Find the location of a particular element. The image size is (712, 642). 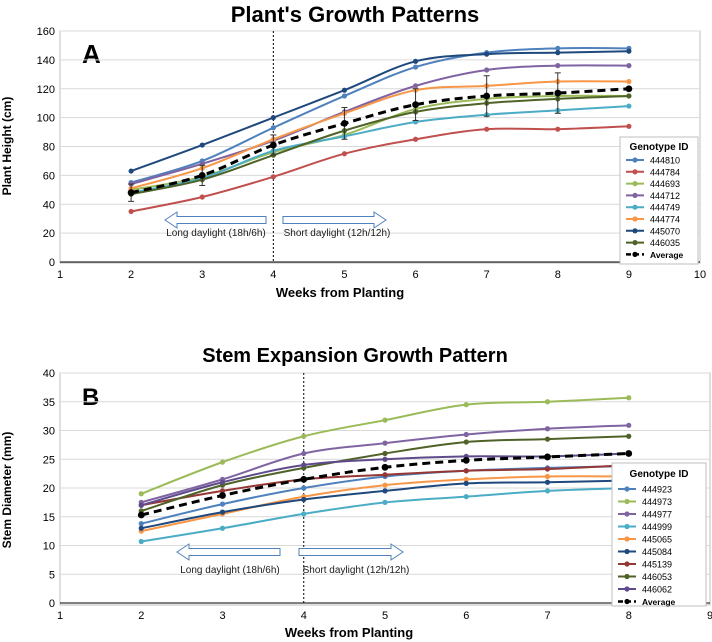

arrow-label: Long daylight (18h/6h) is located at coordinates (230, 570).